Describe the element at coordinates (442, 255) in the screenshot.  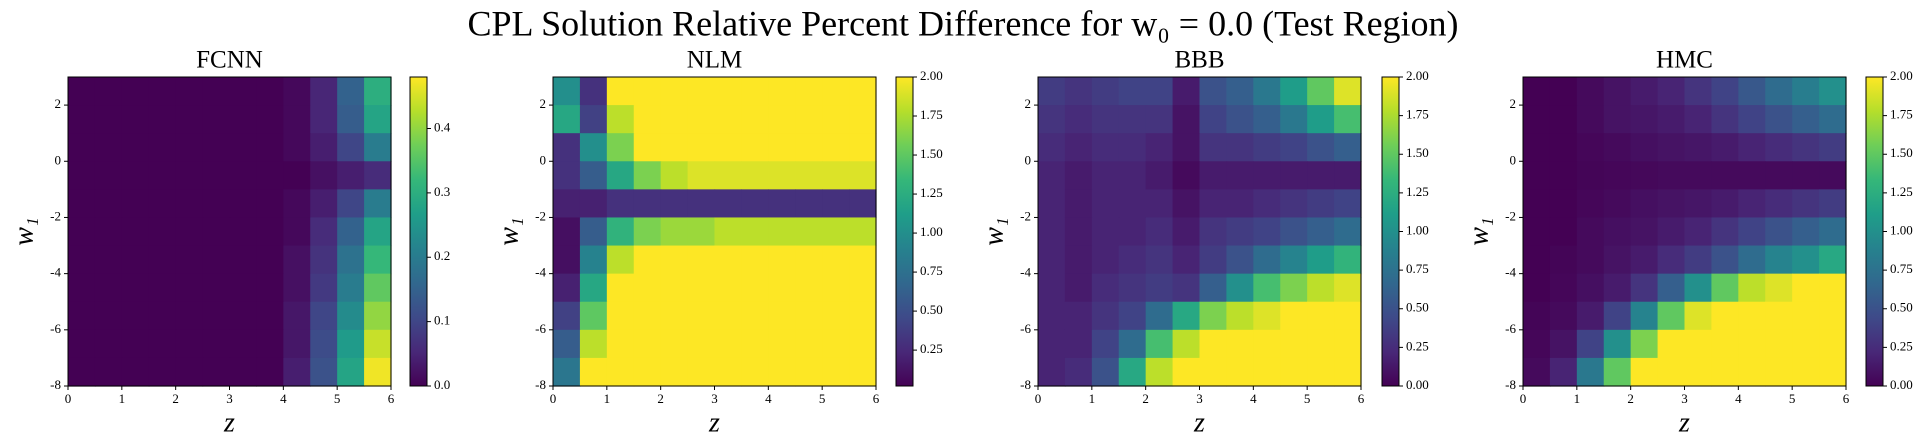
I see `colorbar-tick-label: 0.2` at that location.